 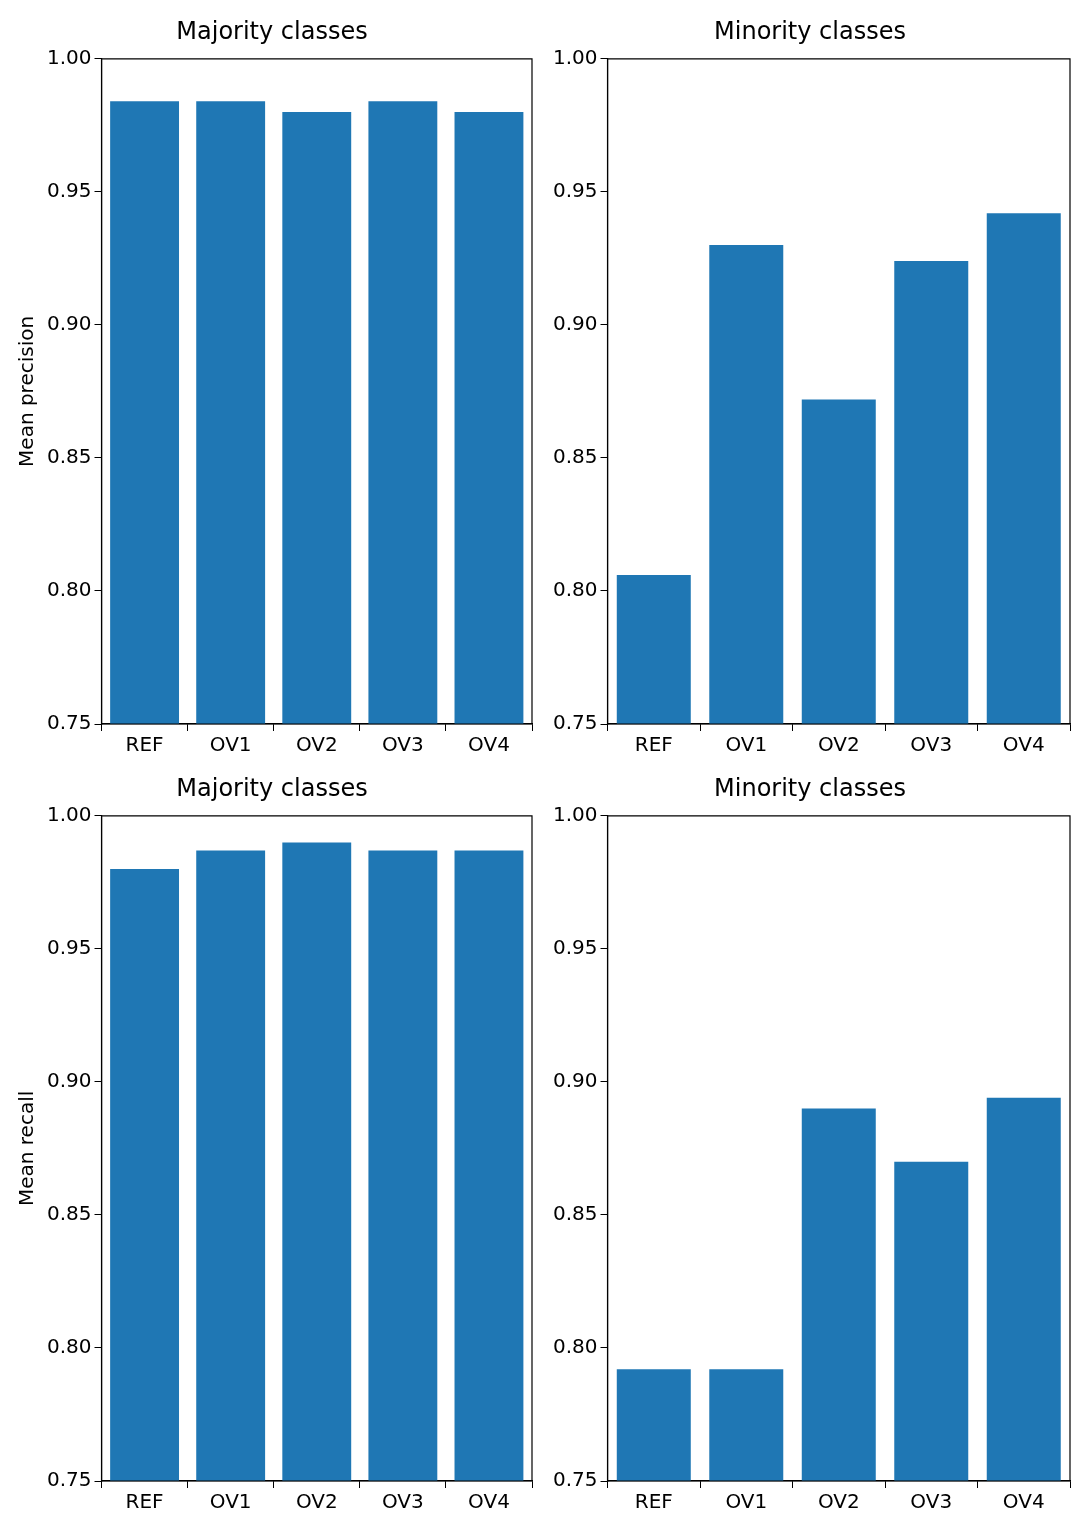 What do you see at coordinates (26, 1148) in the screenshot?
I see `y-axis-title: Mean recall` at bounding box center [26, 1148].